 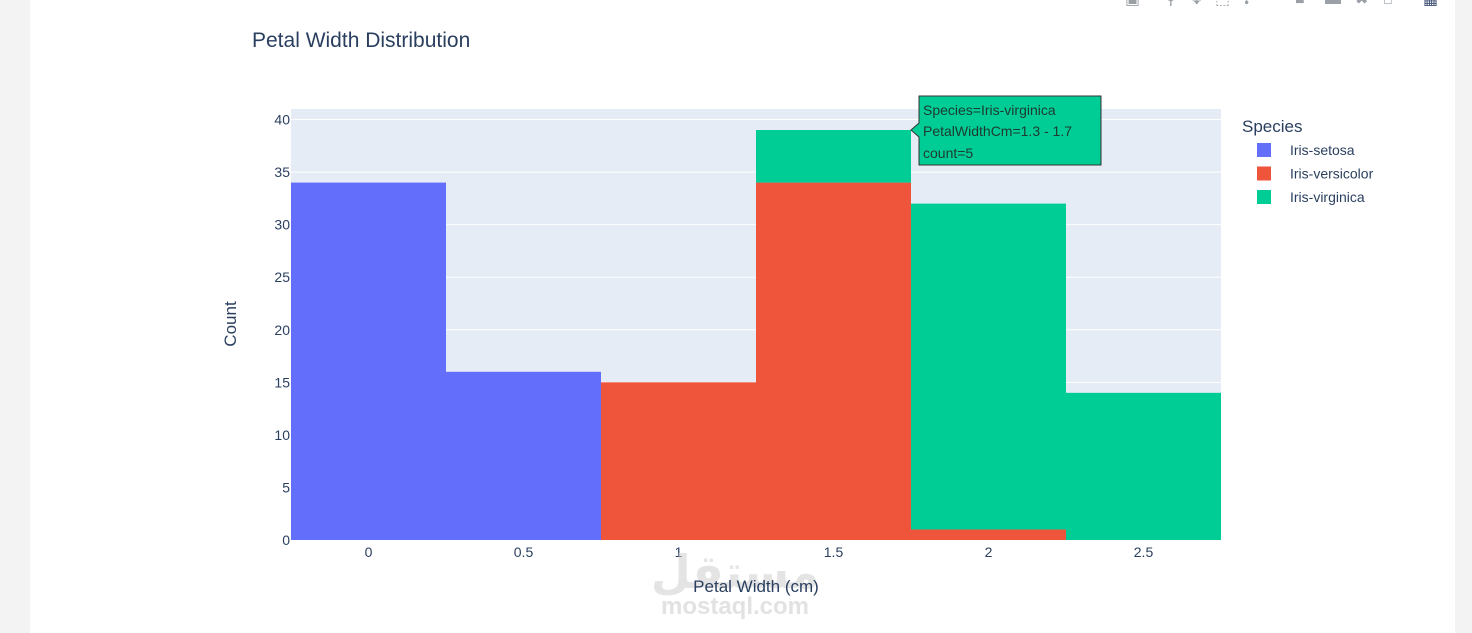 What do you see at coordinates (834, 552) in the screenshot?
I see `x-tick-label: 1.5` at bounding box center [834, 552].